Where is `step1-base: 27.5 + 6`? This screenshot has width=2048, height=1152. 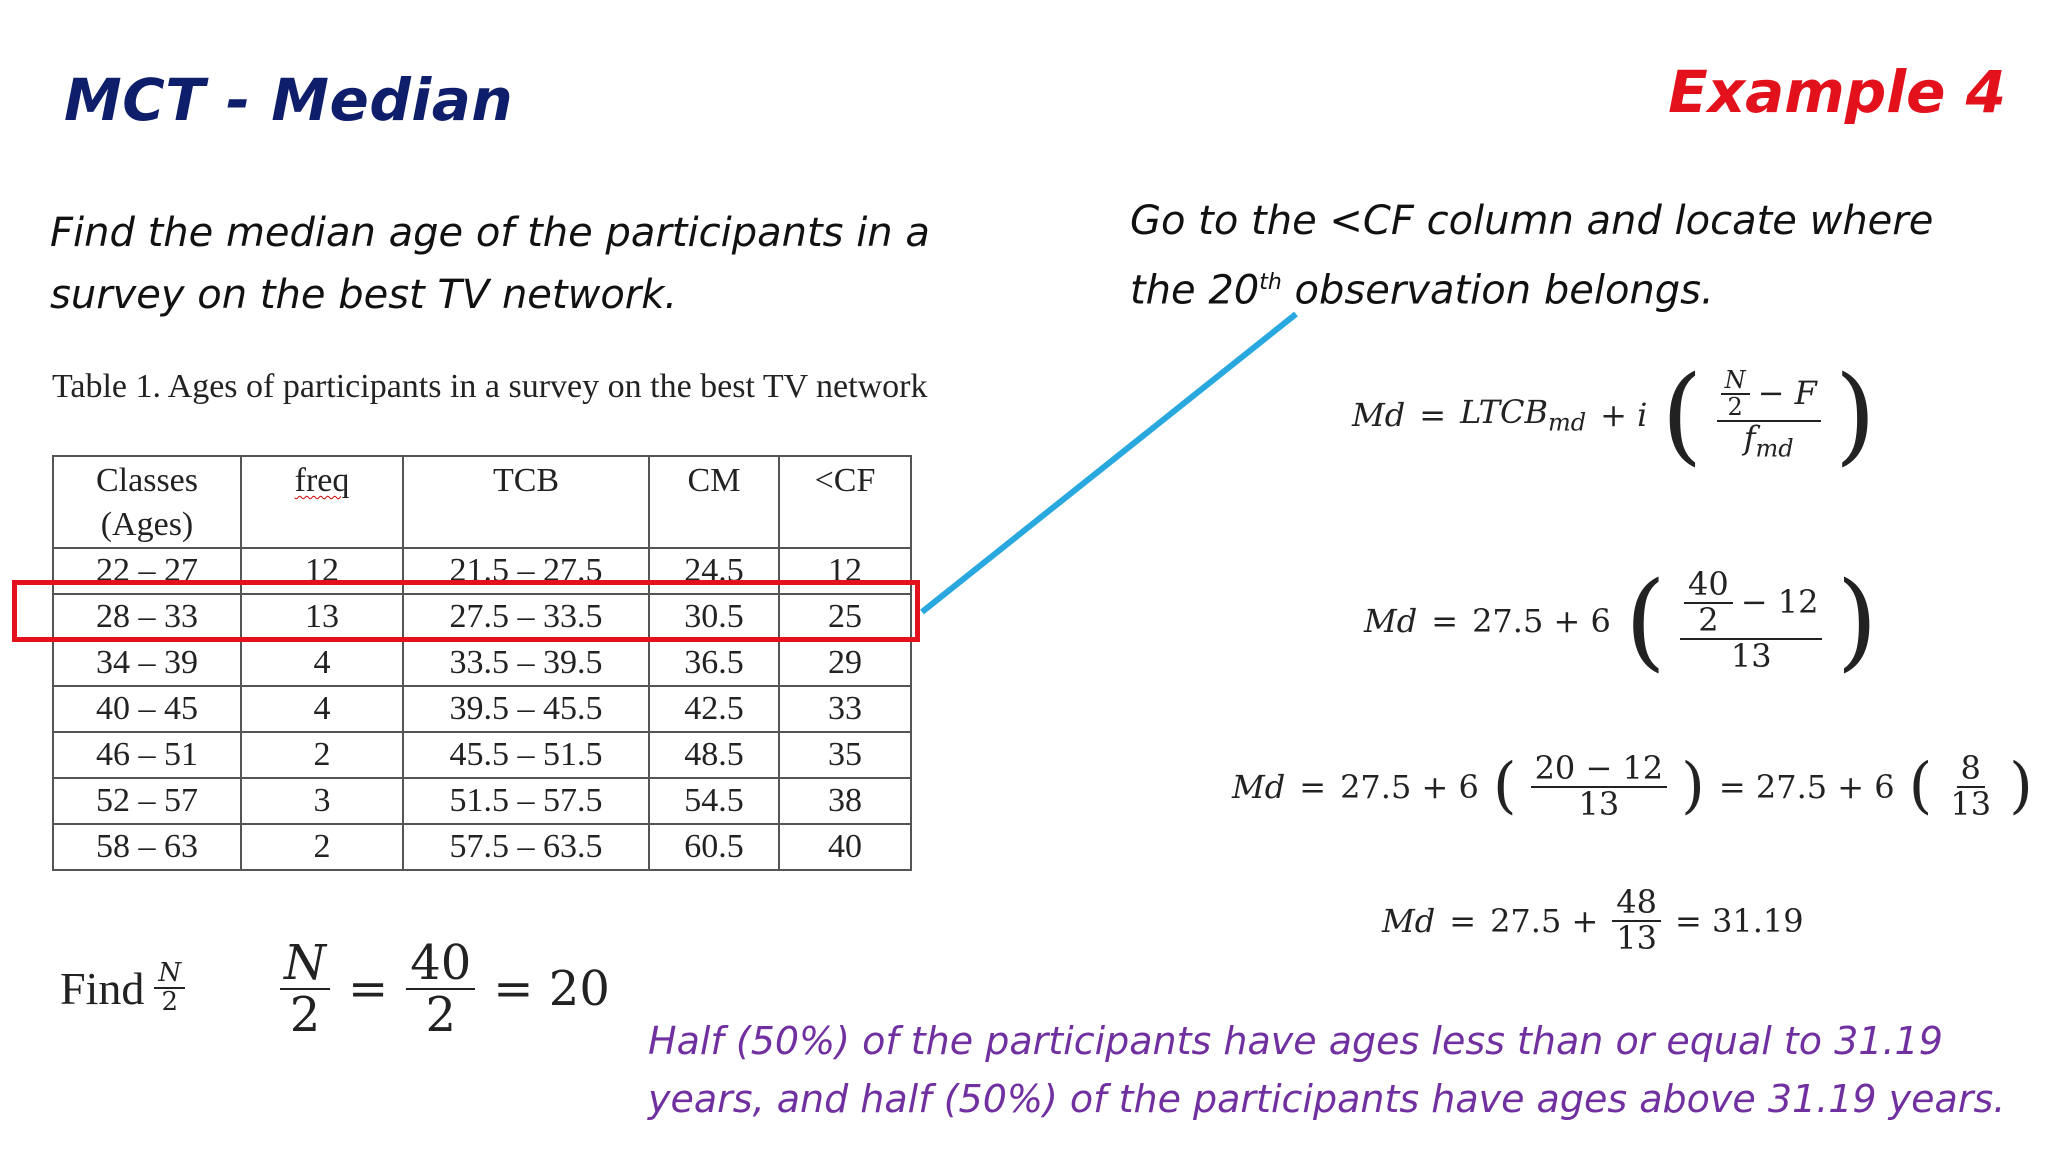 step1-base: 27.5 + 6 is located at coordinates (1541, 620).